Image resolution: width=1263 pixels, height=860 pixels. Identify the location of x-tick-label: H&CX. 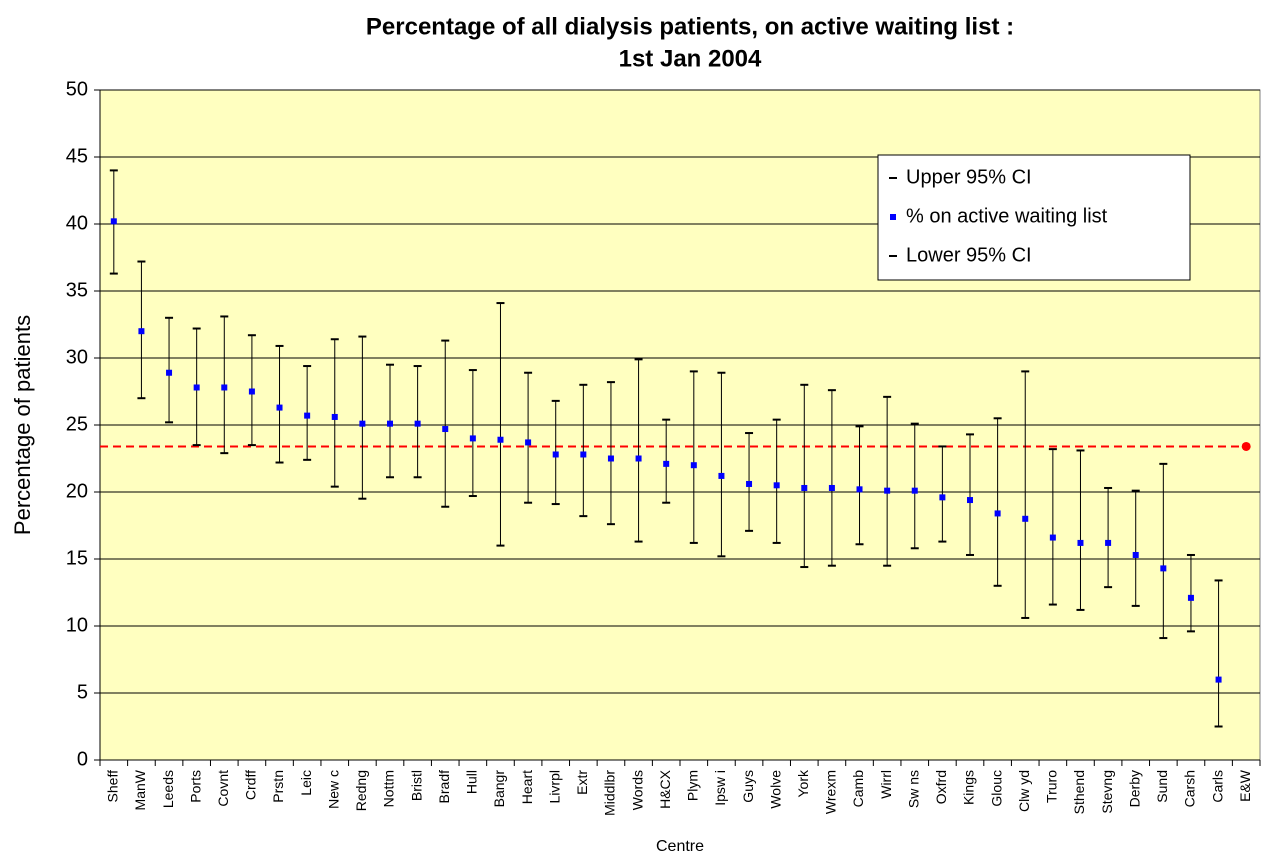
(665, 789).